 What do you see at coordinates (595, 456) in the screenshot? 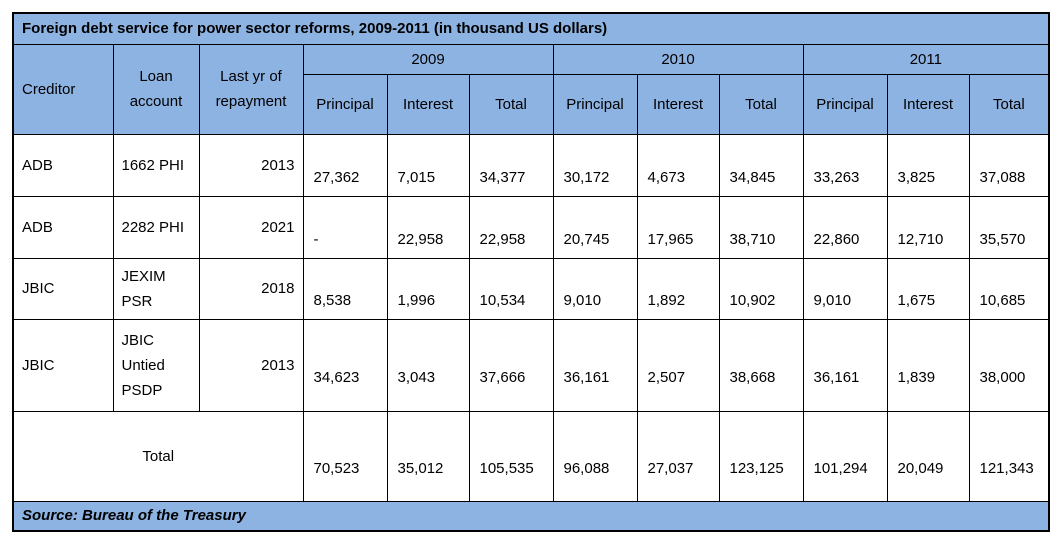
I see `total-value: 96,088` at bounding box center [595, 456].